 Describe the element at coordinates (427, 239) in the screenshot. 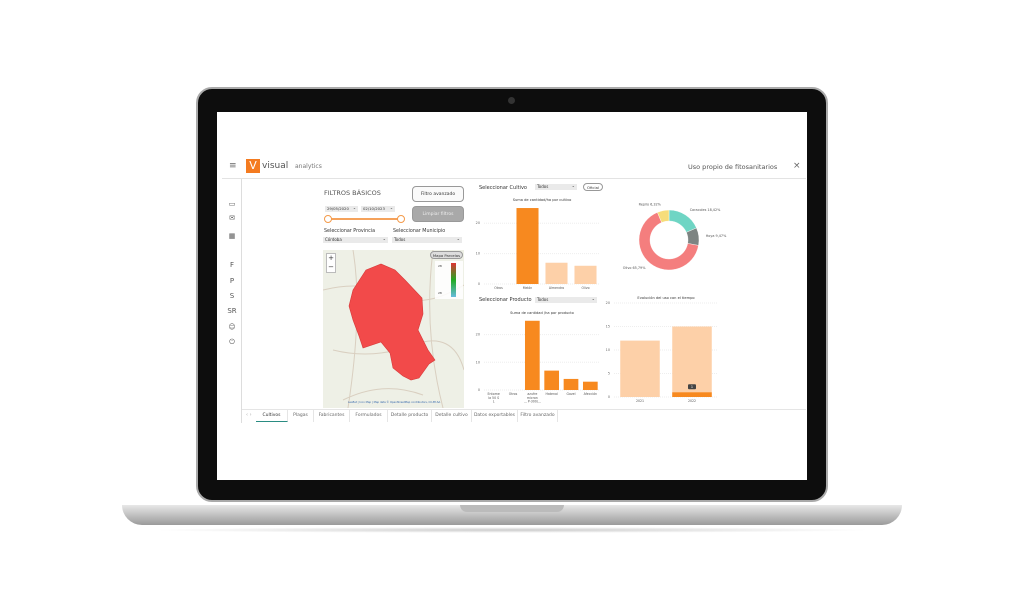

I see `municipio-select: Todos` at that location.